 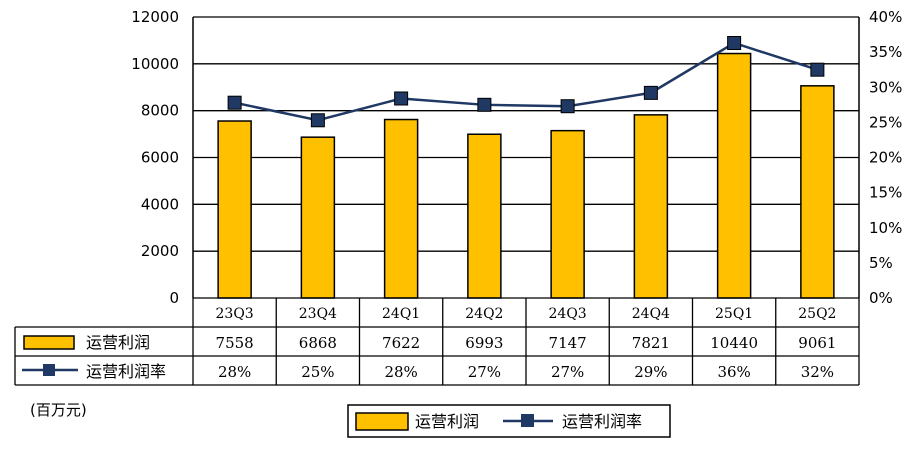 I want to click on unit-note: (百万元), so click(x=58, y=410).